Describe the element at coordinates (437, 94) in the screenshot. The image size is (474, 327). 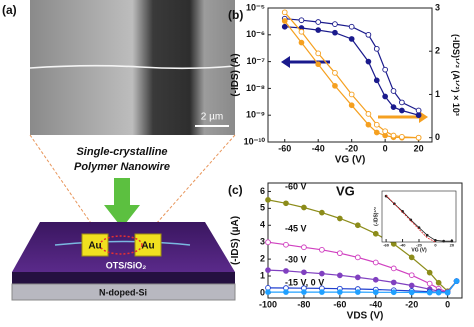
I see `y2-tick-label: 1` at that location.